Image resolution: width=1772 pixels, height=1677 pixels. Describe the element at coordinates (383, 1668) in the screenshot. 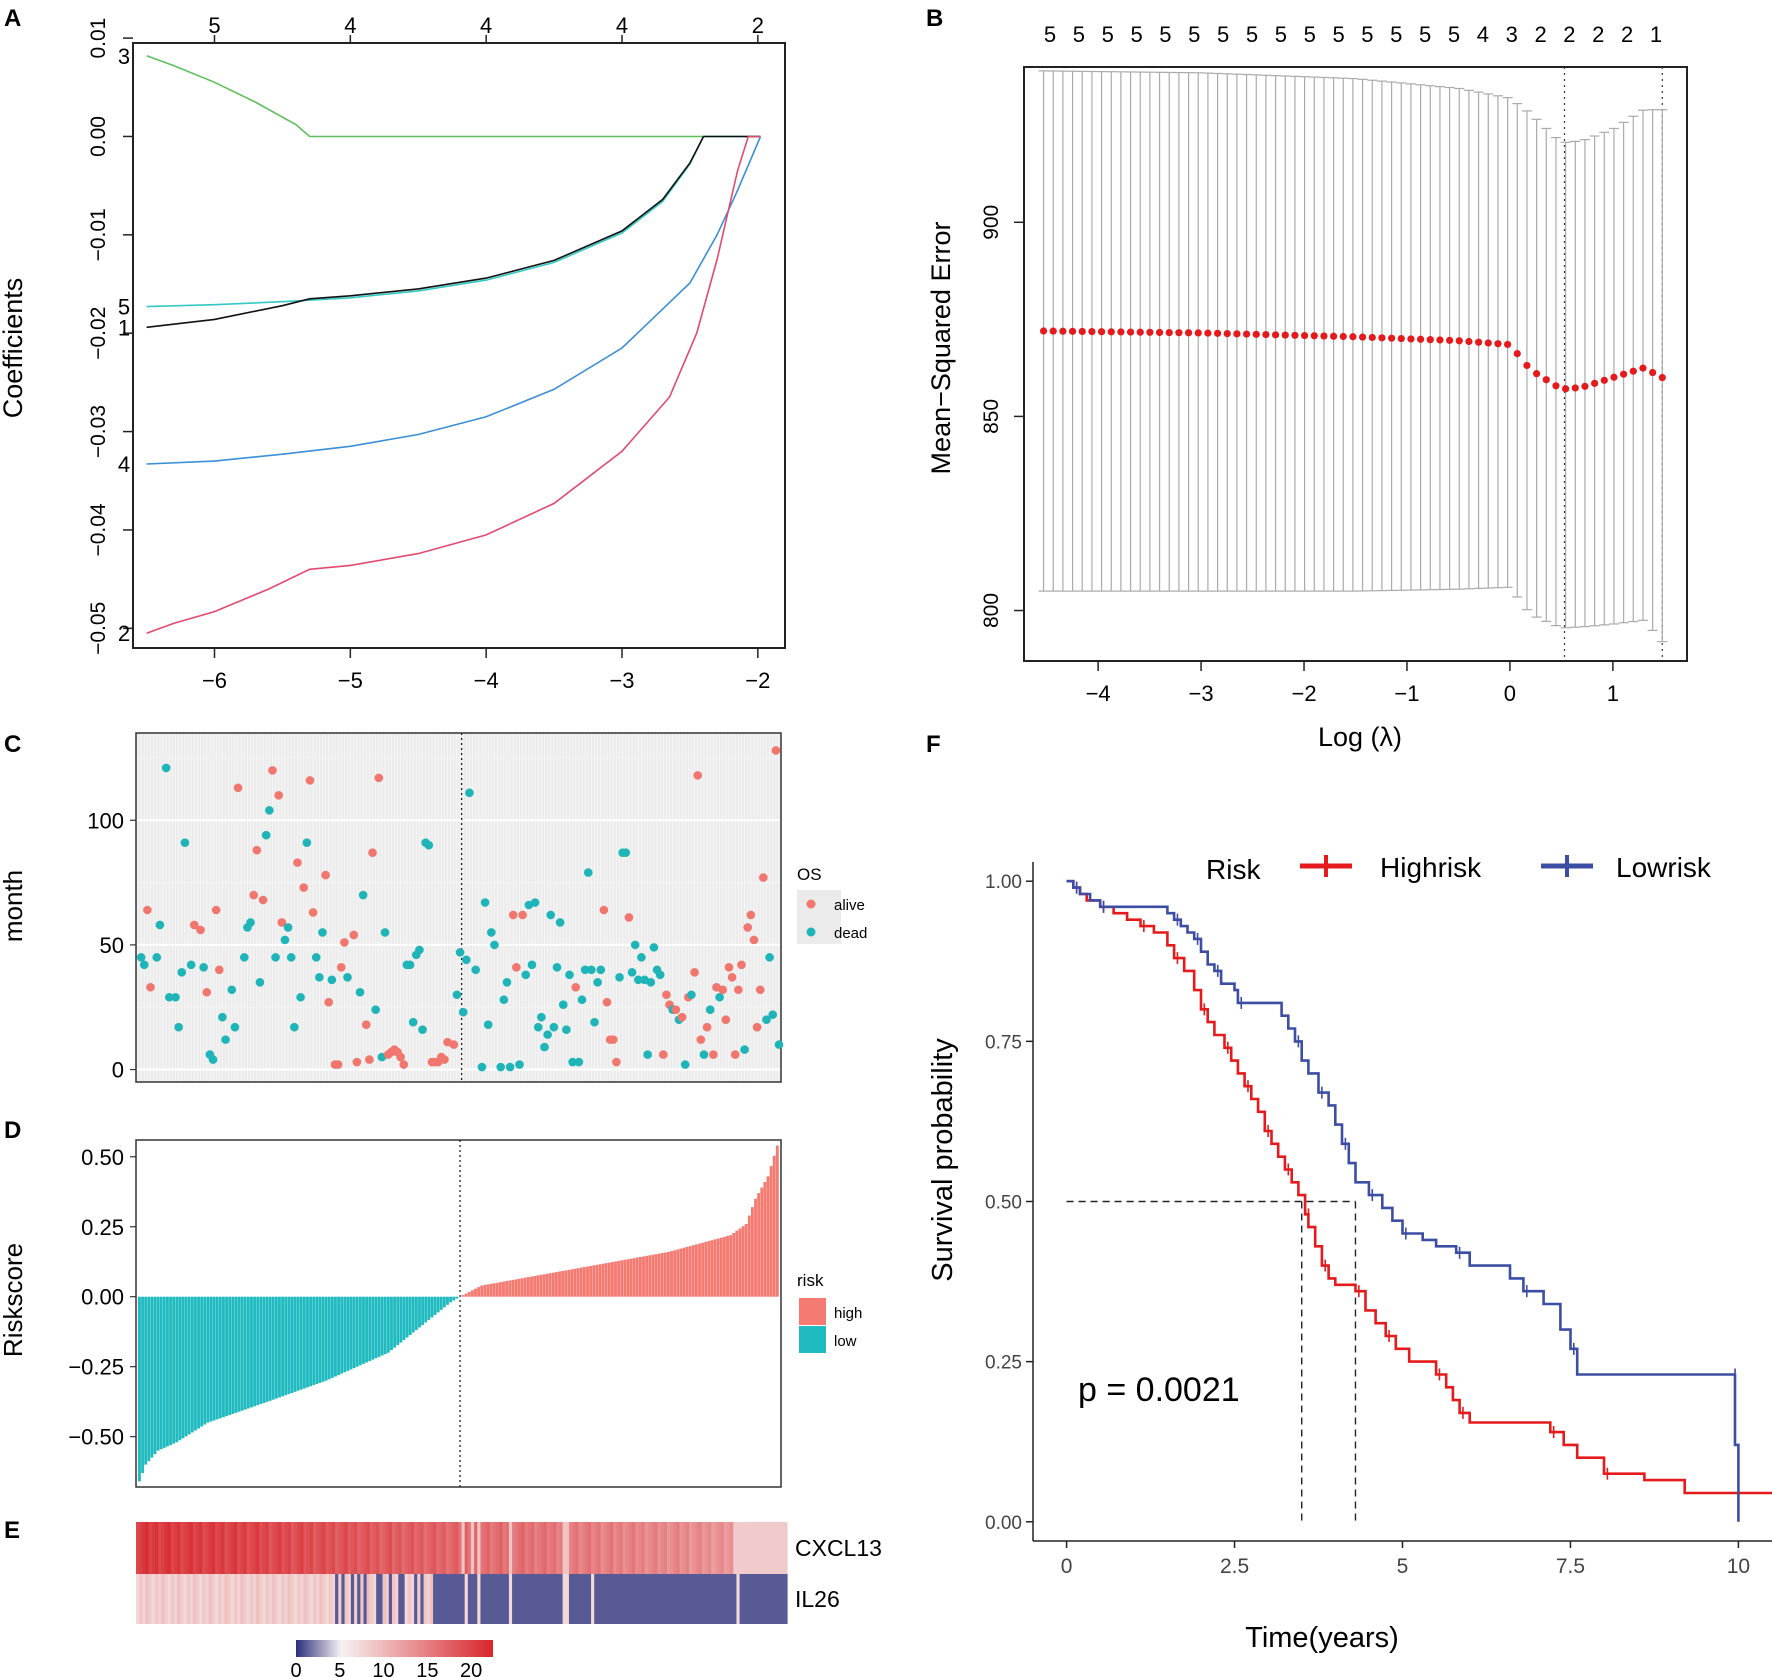

I see `colorbar-tick-label: 10` at that location.